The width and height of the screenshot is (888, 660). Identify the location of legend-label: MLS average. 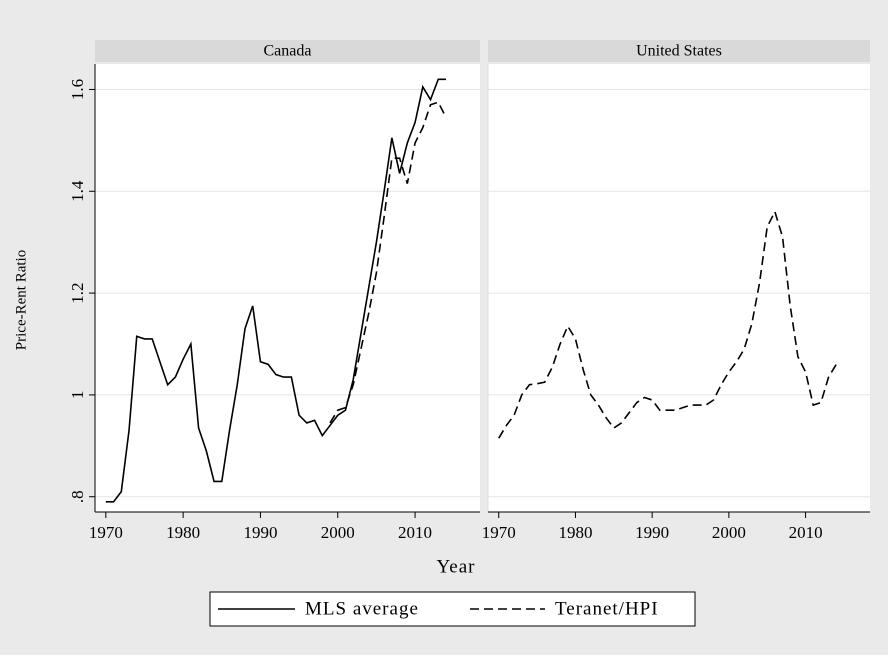
(362, 608).